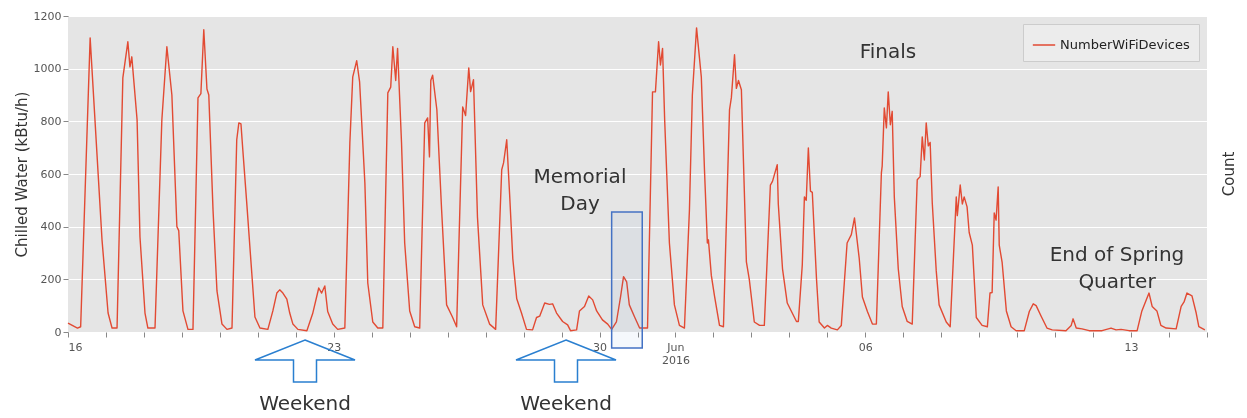 Image resolution: width=1247 pixels, height=418 pixels. What do you see at coordinates (1131, 347) in the screenshot?
I see `x-tick-label: 13` at bounding box center [1131, 347].